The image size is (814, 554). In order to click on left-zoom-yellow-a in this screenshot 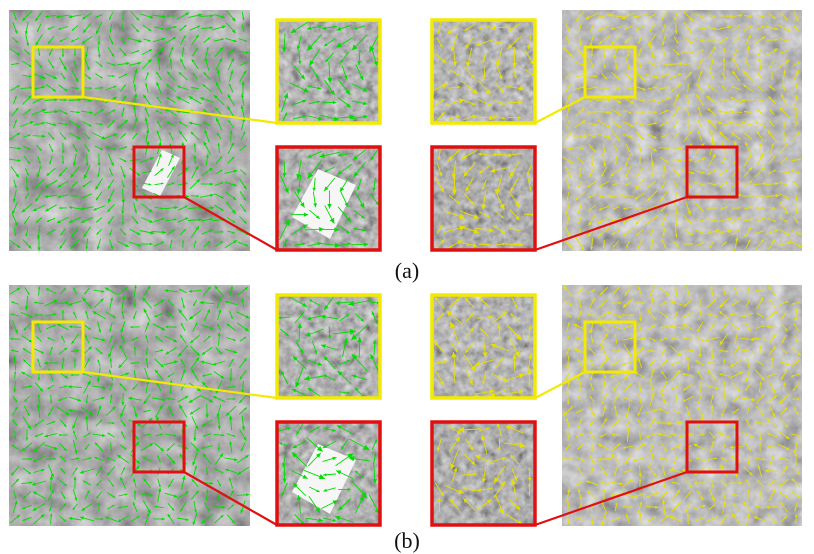, I will do `click(328, 71)`.